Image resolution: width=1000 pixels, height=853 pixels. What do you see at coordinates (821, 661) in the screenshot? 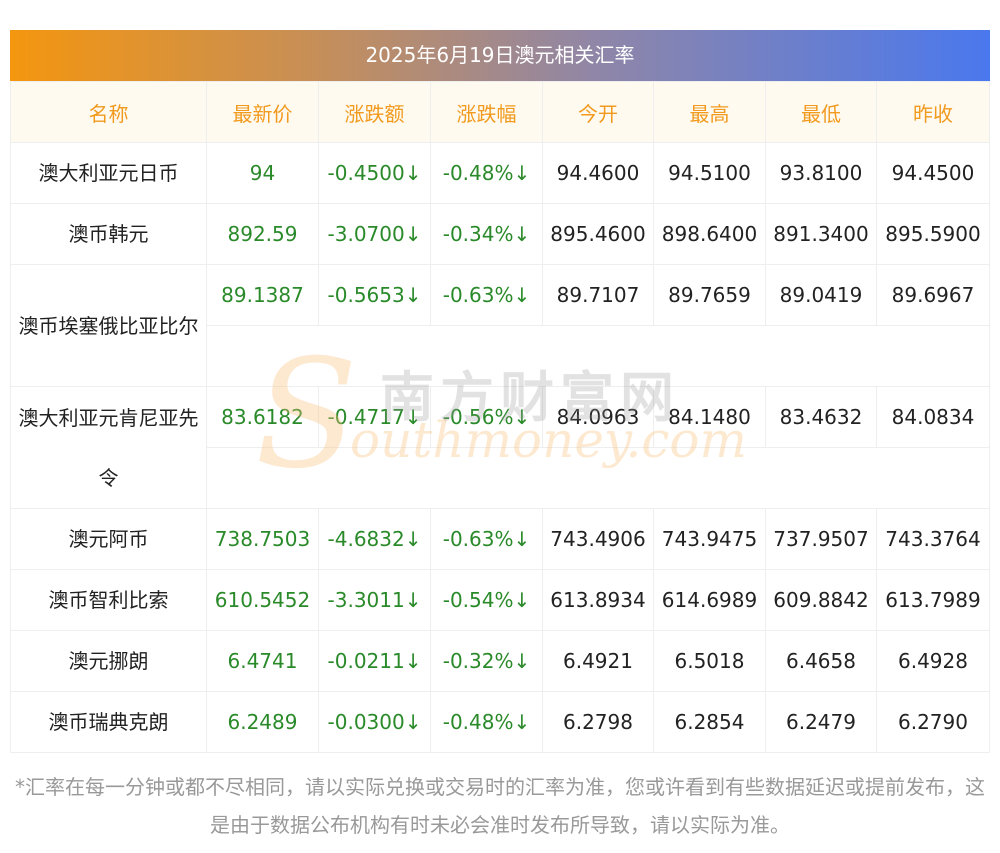
I see `low-price: 6.4658` at bounding box center [821, 661].